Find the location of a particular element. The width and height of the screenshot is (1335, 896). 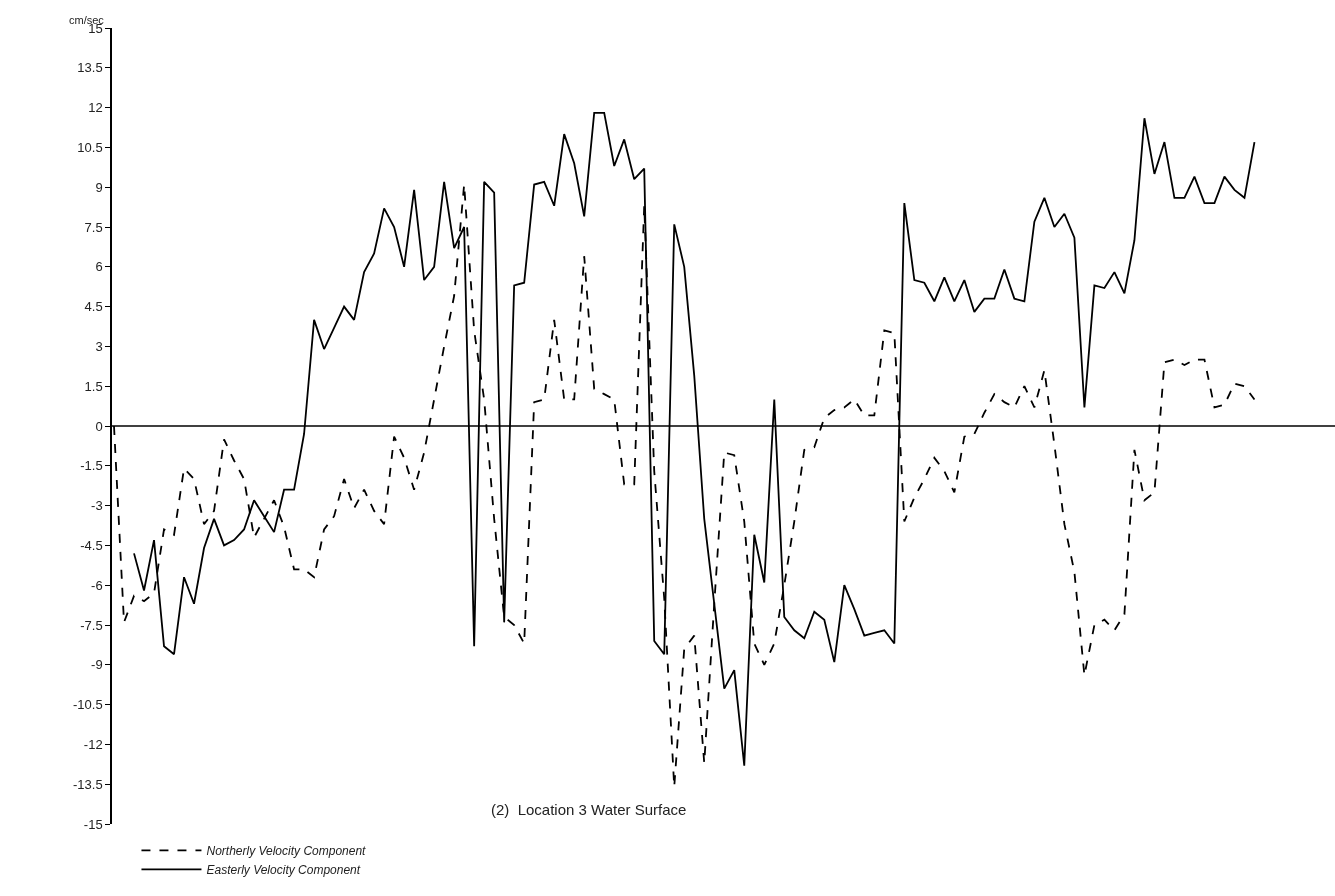

y-tick-label: -1.5 is located at coordinates (91, 466).